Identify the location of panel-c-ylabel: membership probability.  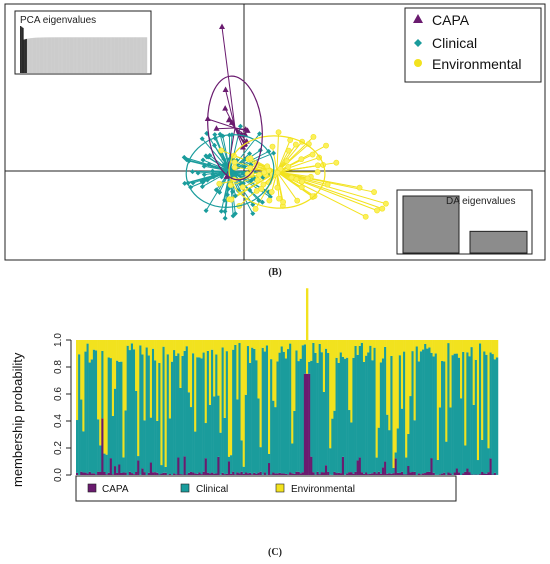
(17, 419).